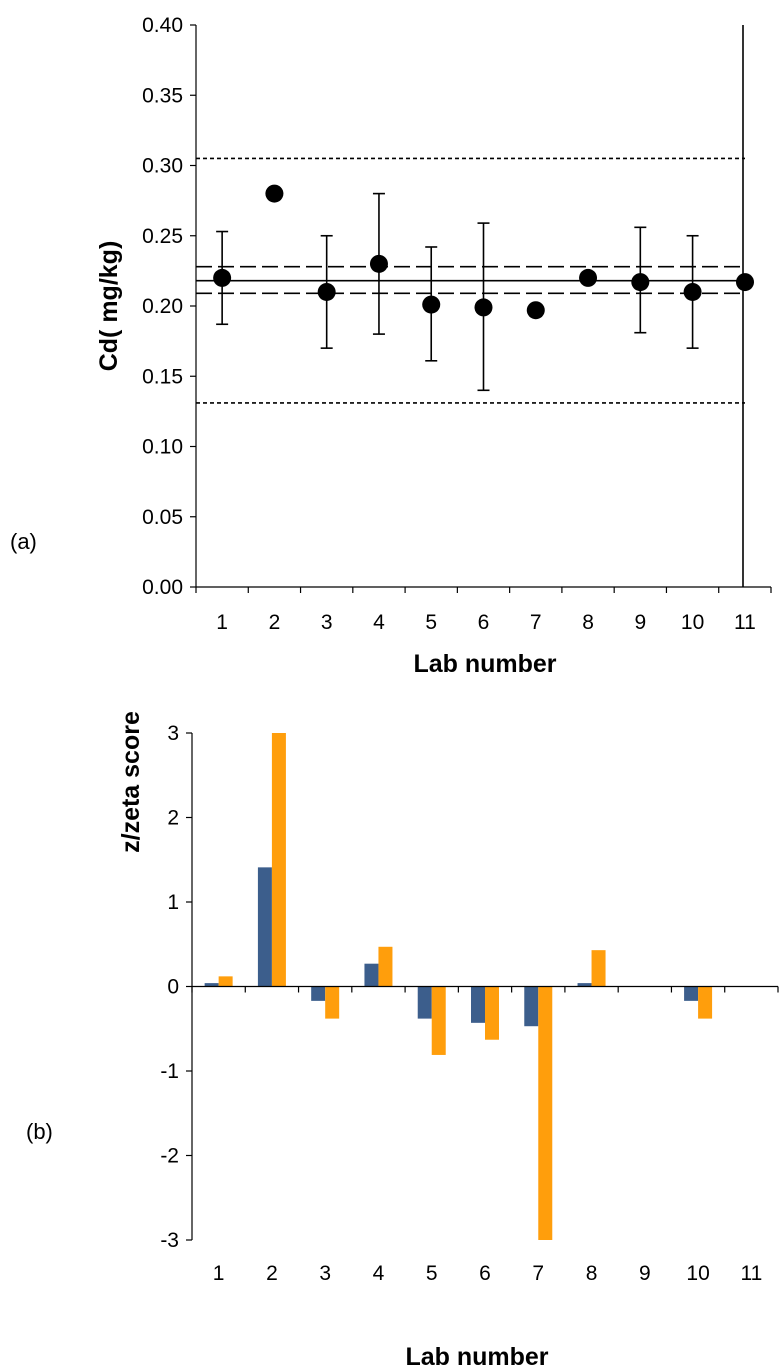  I want to click on b-x-tick-label: 7, so click(538, 1273).